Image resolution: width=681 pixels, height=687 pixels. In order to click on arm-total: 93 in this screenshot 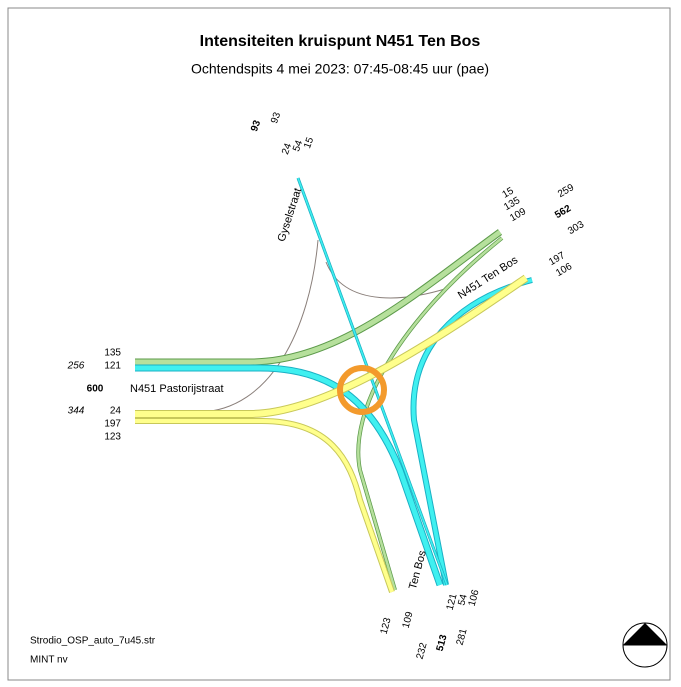, I will do `click(256, 126)`.